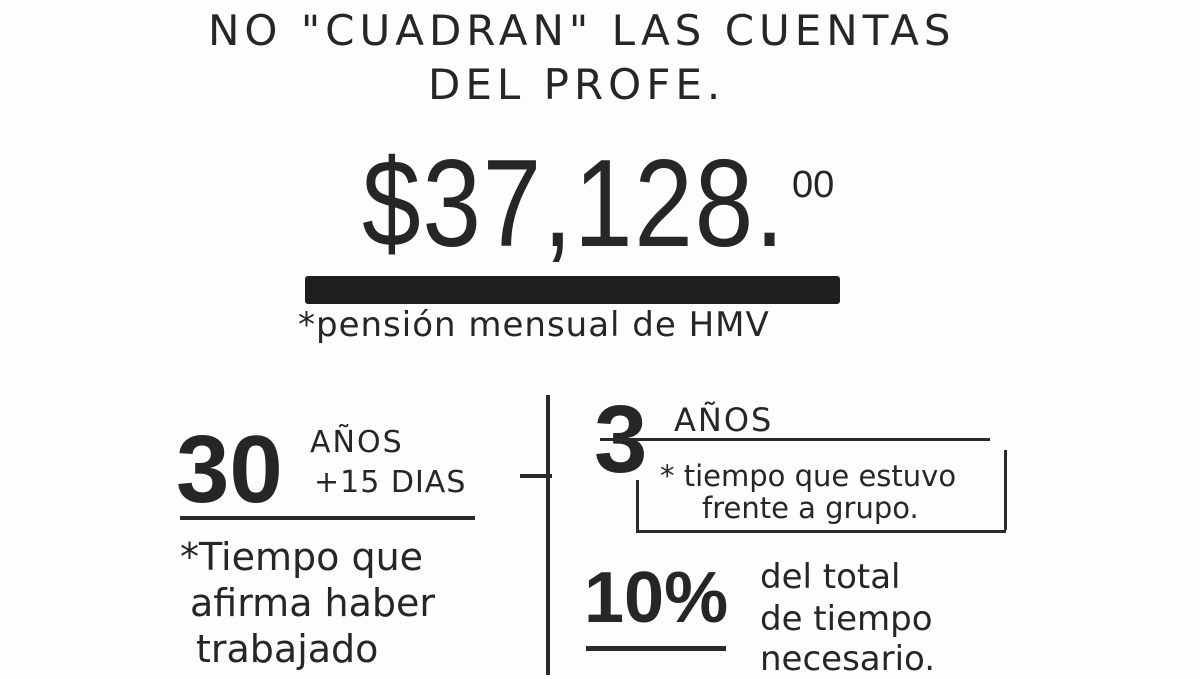 The image size is (1200, 679). Describe the element at coordinates (357, 442) in the screenshot. I see `claimed-years-unit: AÑOS` at that location.